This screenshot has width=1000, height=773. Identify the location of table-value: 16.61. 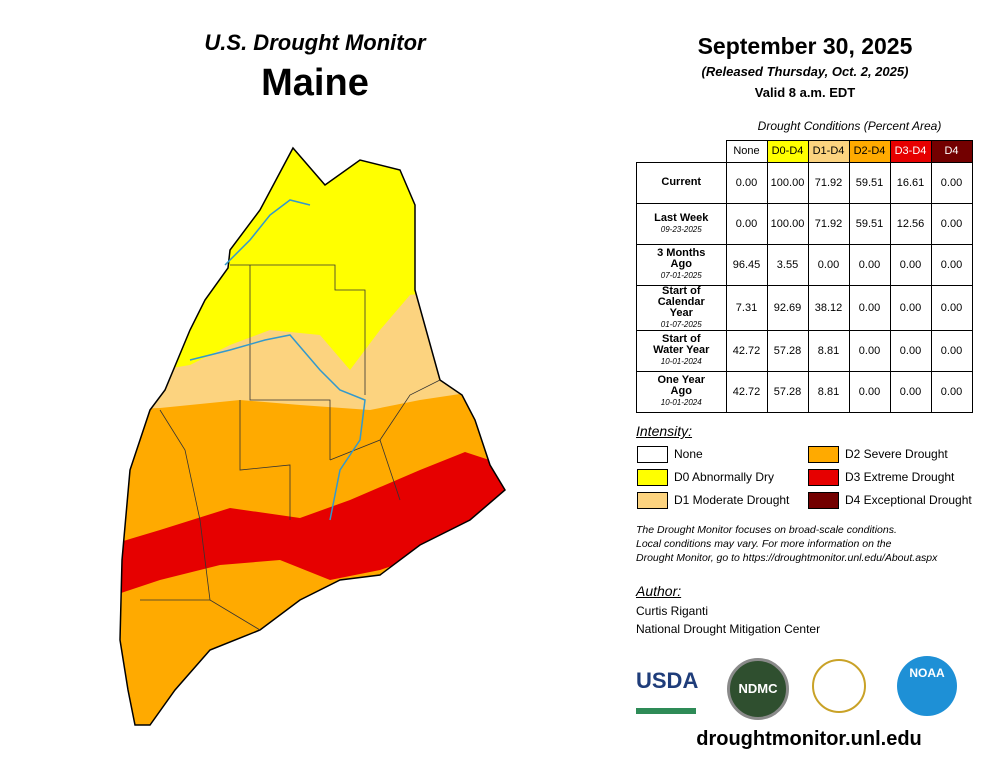
(910, 182).